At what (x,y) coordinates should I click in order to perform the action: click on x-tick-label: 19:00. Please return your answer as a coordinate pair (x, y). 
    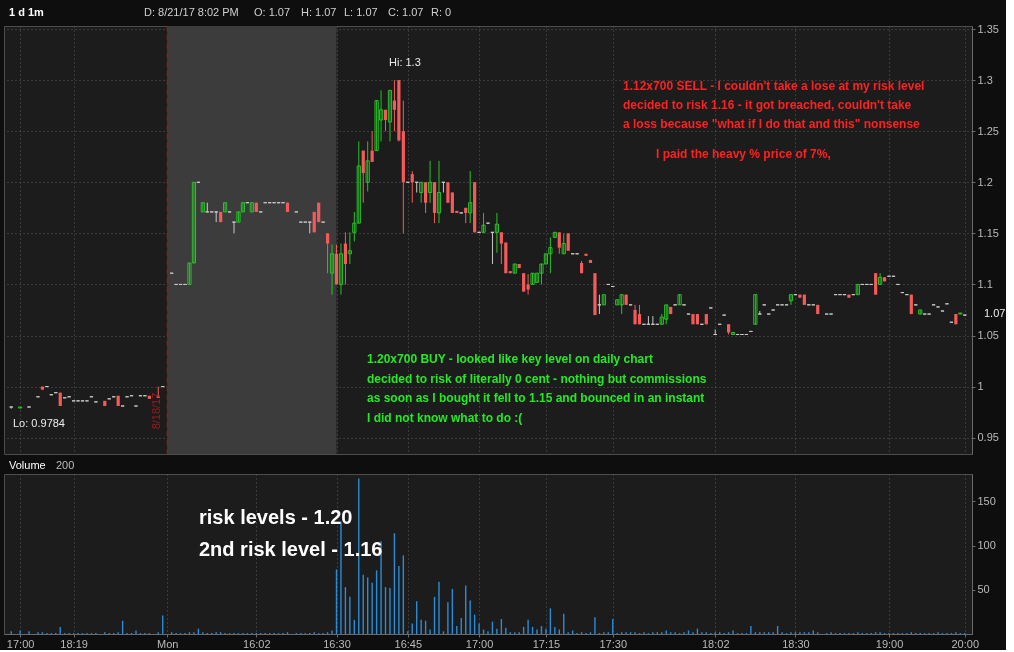
    Looking at the image, I should click on (889, 643).